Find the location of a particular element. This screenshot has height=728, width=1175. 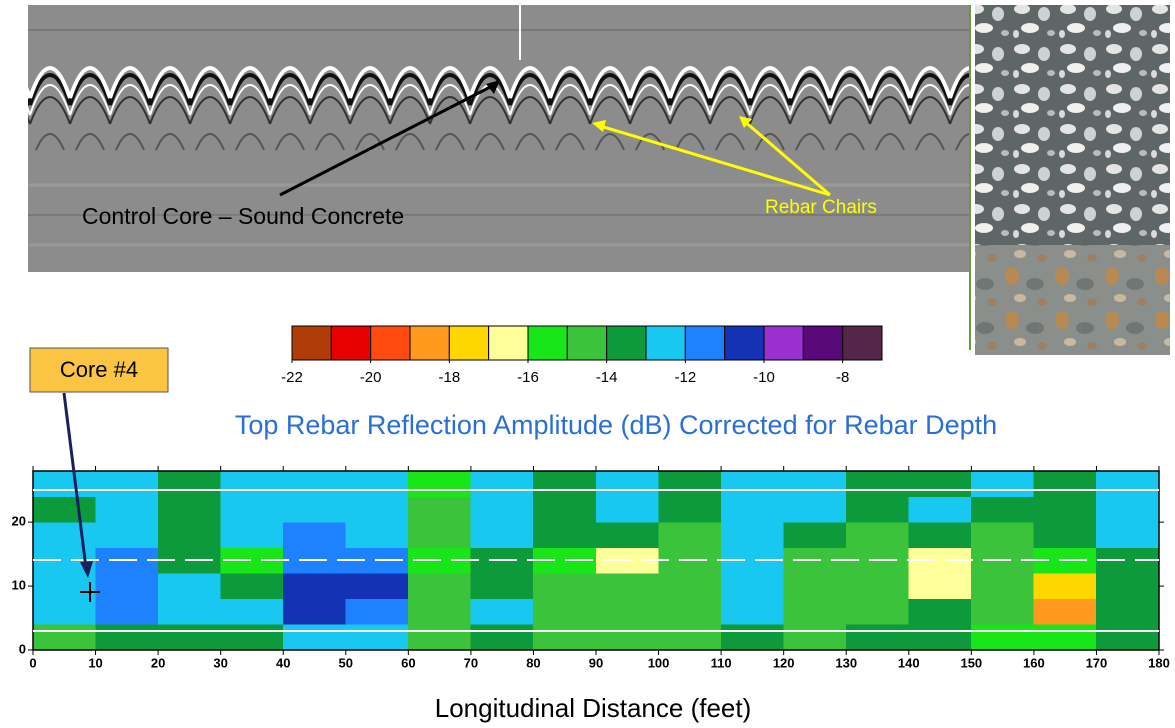

annotation: Control Core – Sound Concrete is located at coordinates (243, 216).